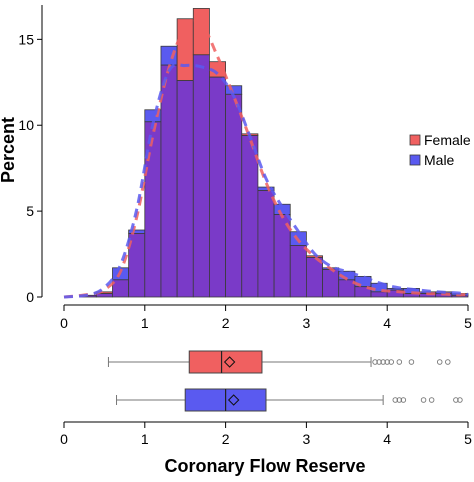 This screenshot has height=482, width=474. I want to click on male-mean-marker, so click(233, 400).